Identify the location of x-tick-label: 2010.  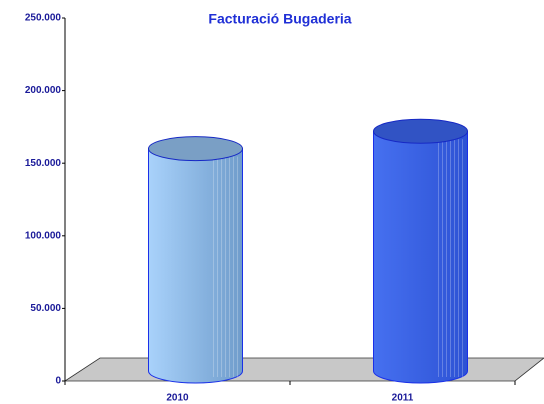
(177, 398).